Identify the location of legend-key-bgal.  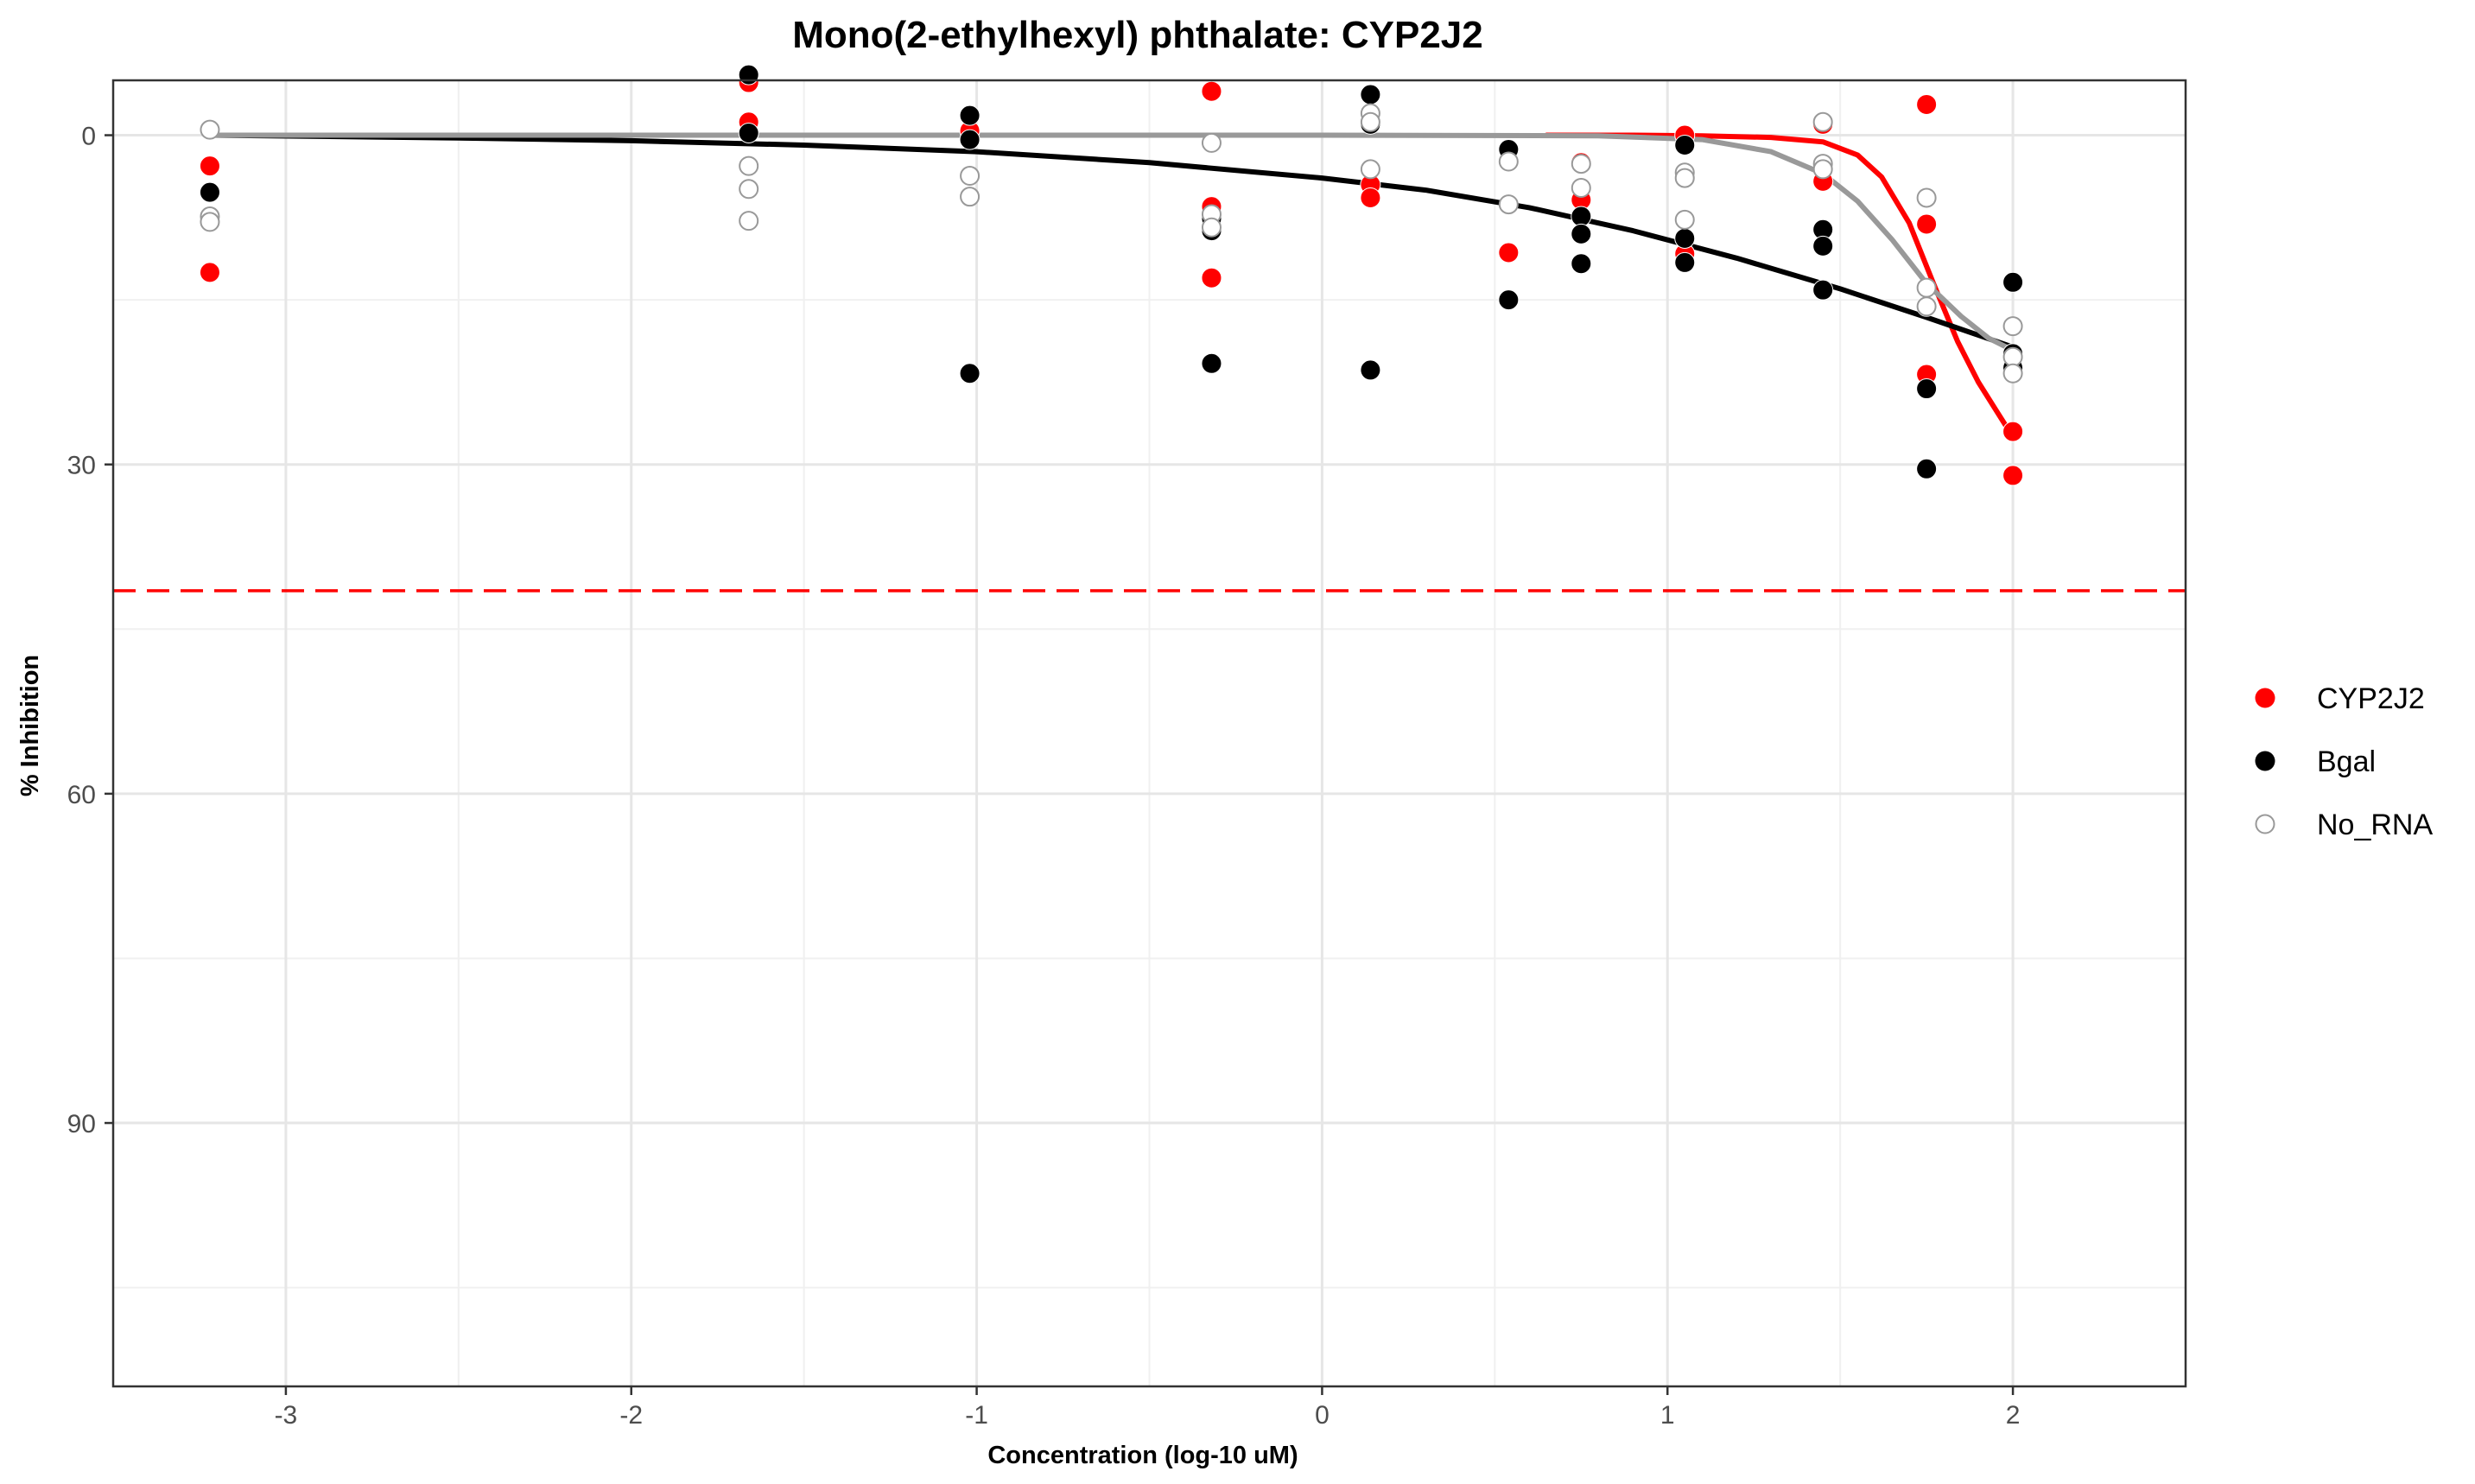
(2265, 761).